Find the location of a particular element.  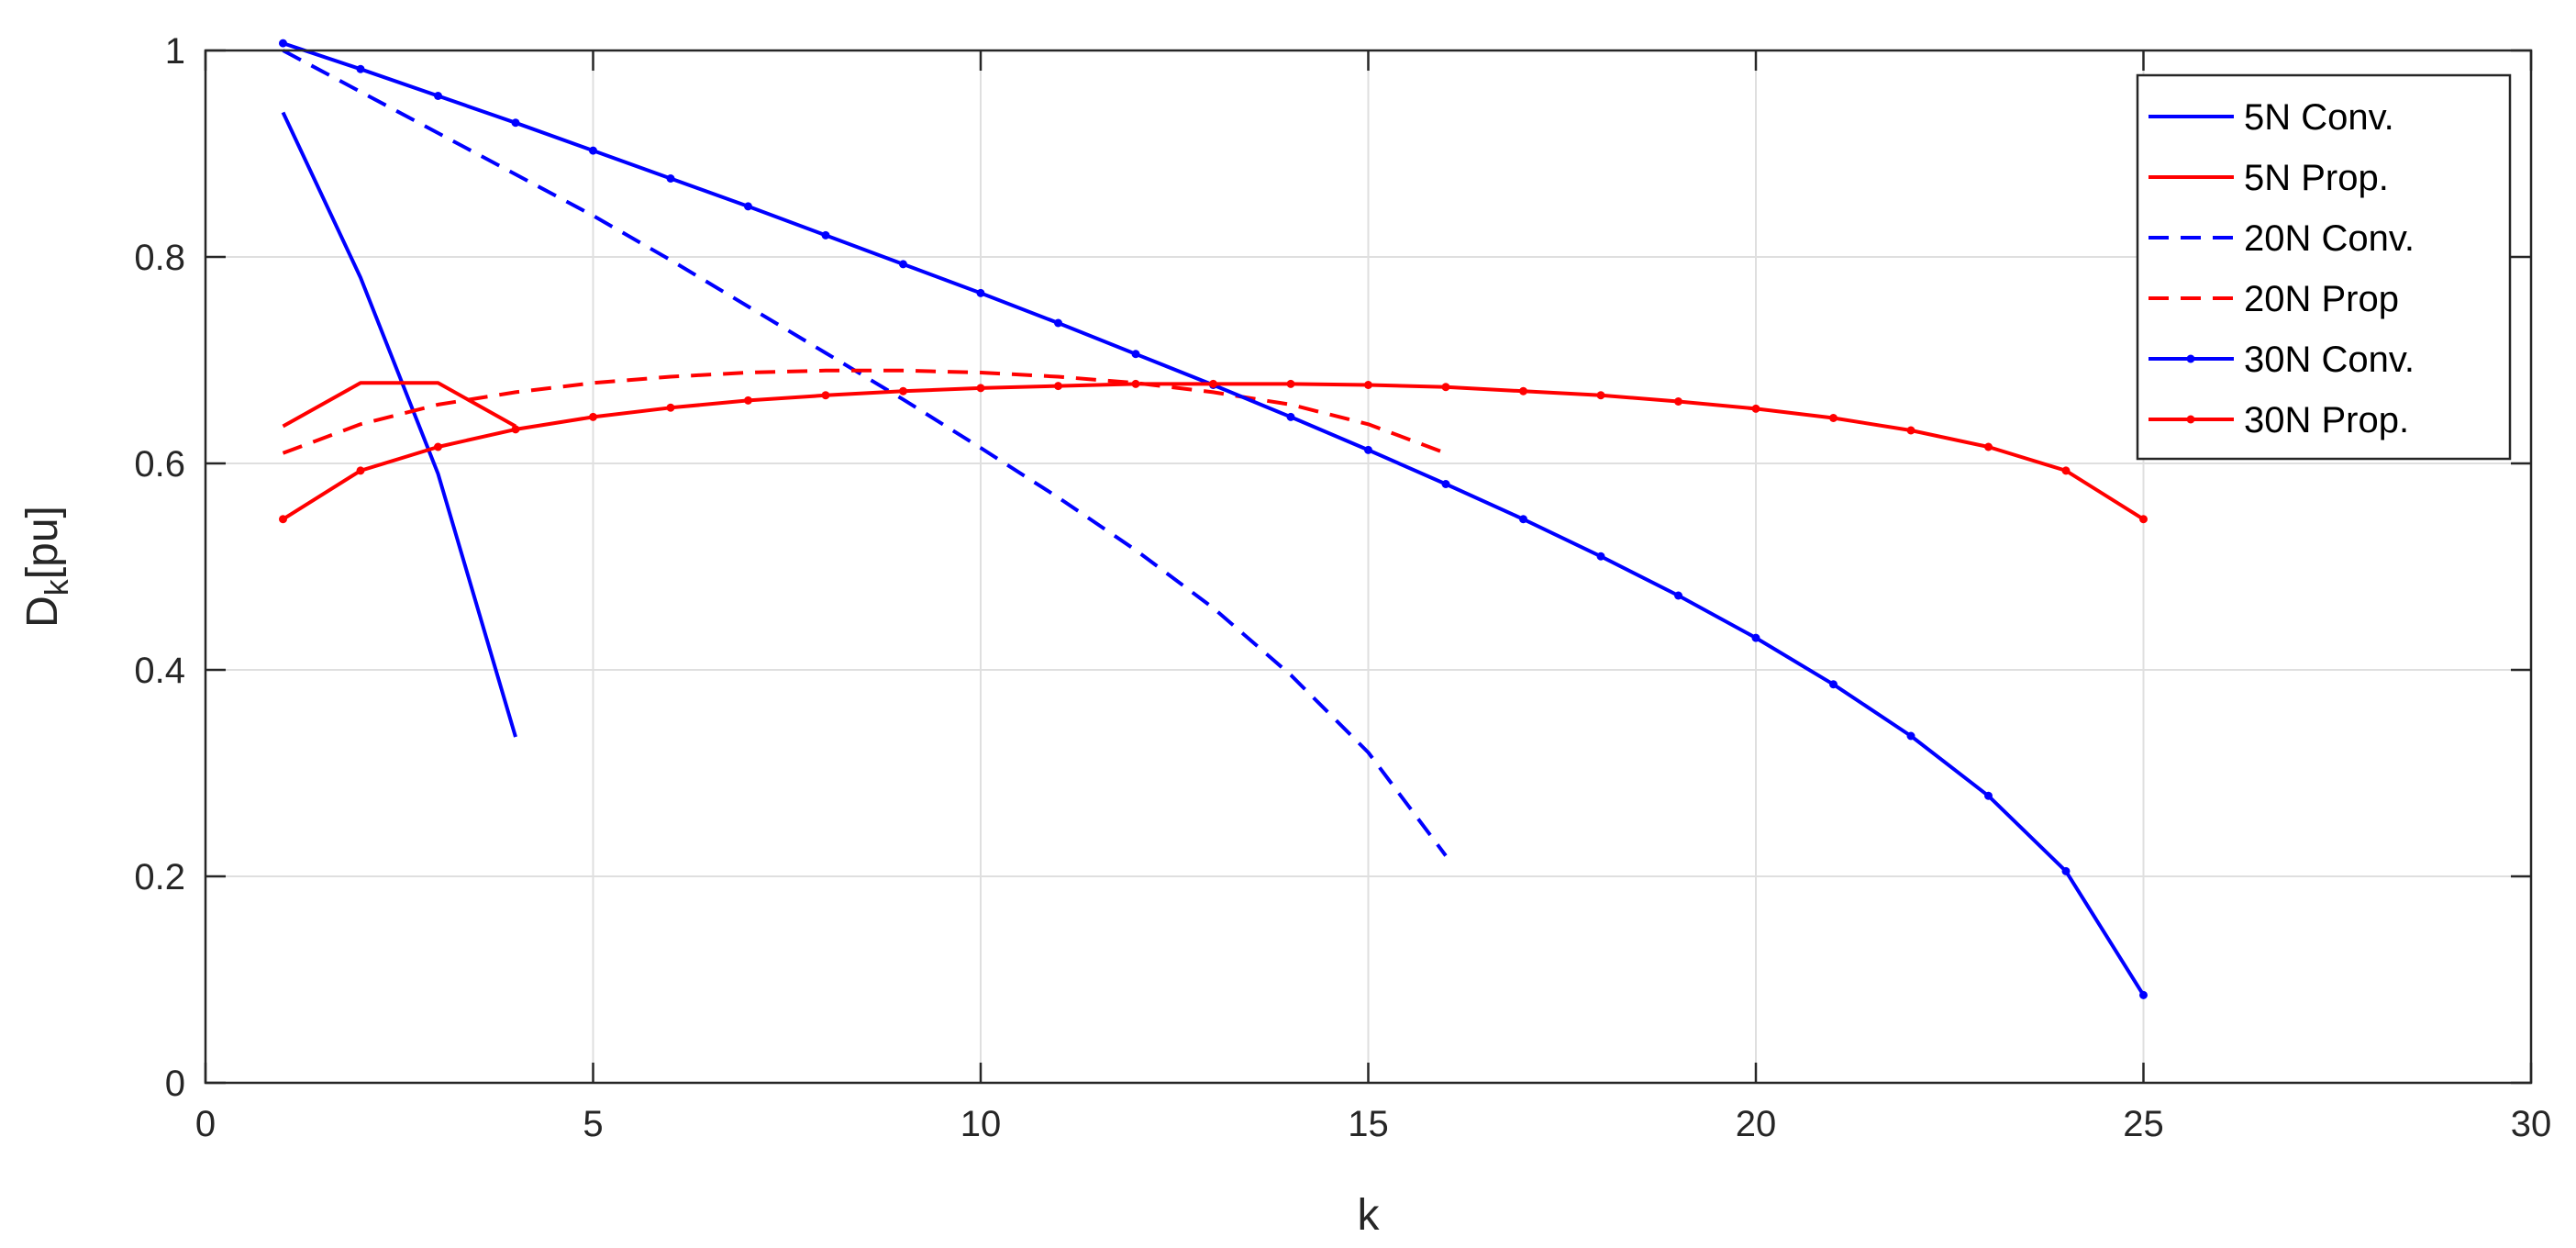

y-tick-label: 0 is located at coordinates (175, 1084).